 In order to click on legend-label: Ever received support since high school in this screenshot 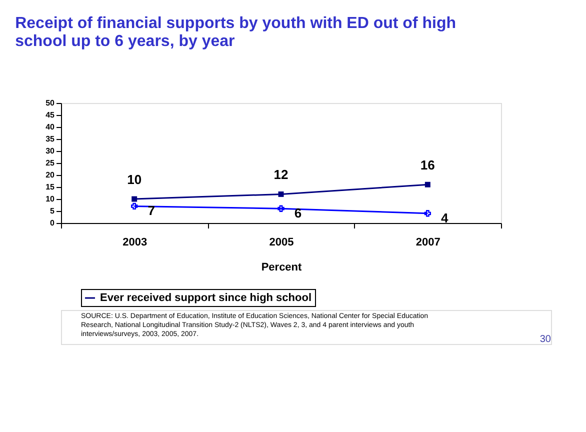, I will do `click(206, 298)`.